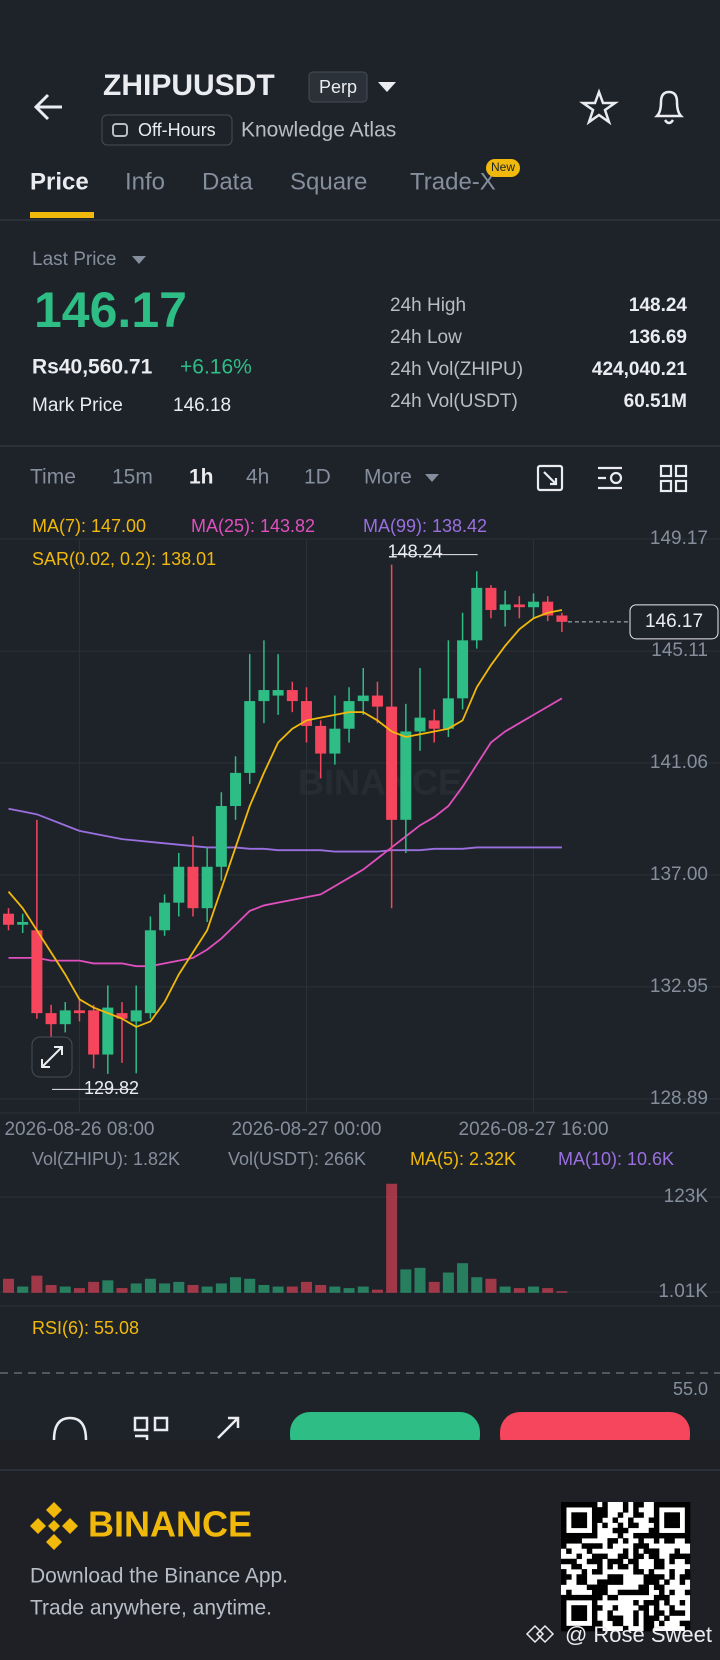 The image size is (720, 1660). What do you see at coordinates (227, 181) in the screenshot?
I see `tab: Data` at bounding box center [227, 181].